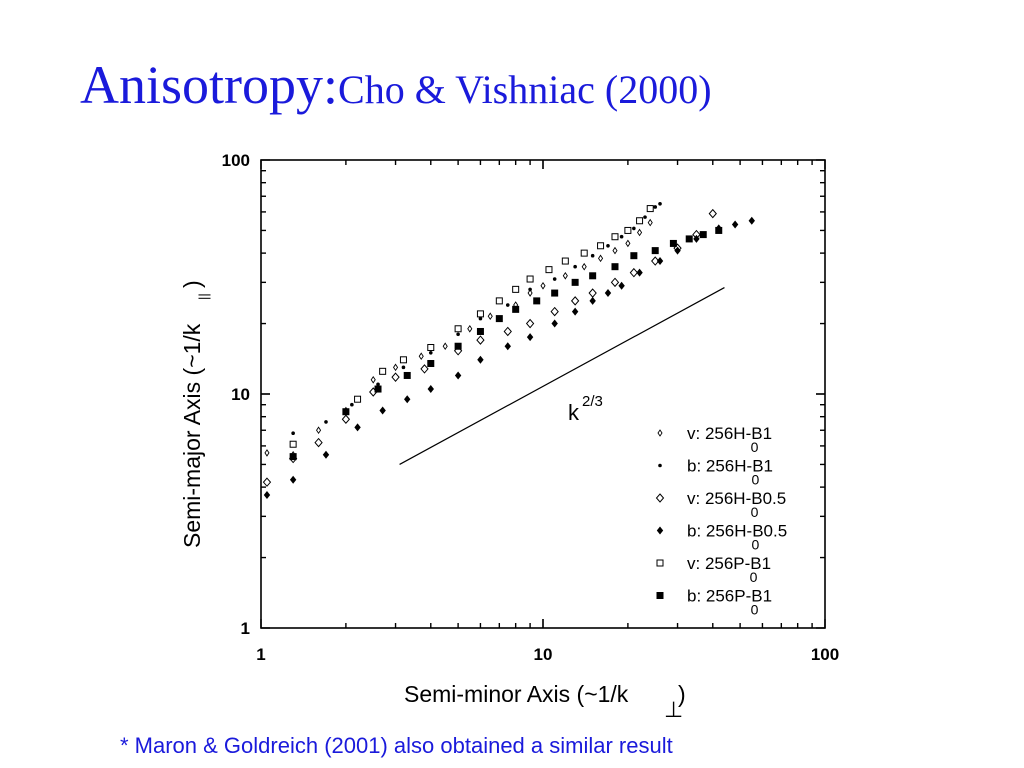  I want to click on y-tick-label: 10, so click(240, 394).